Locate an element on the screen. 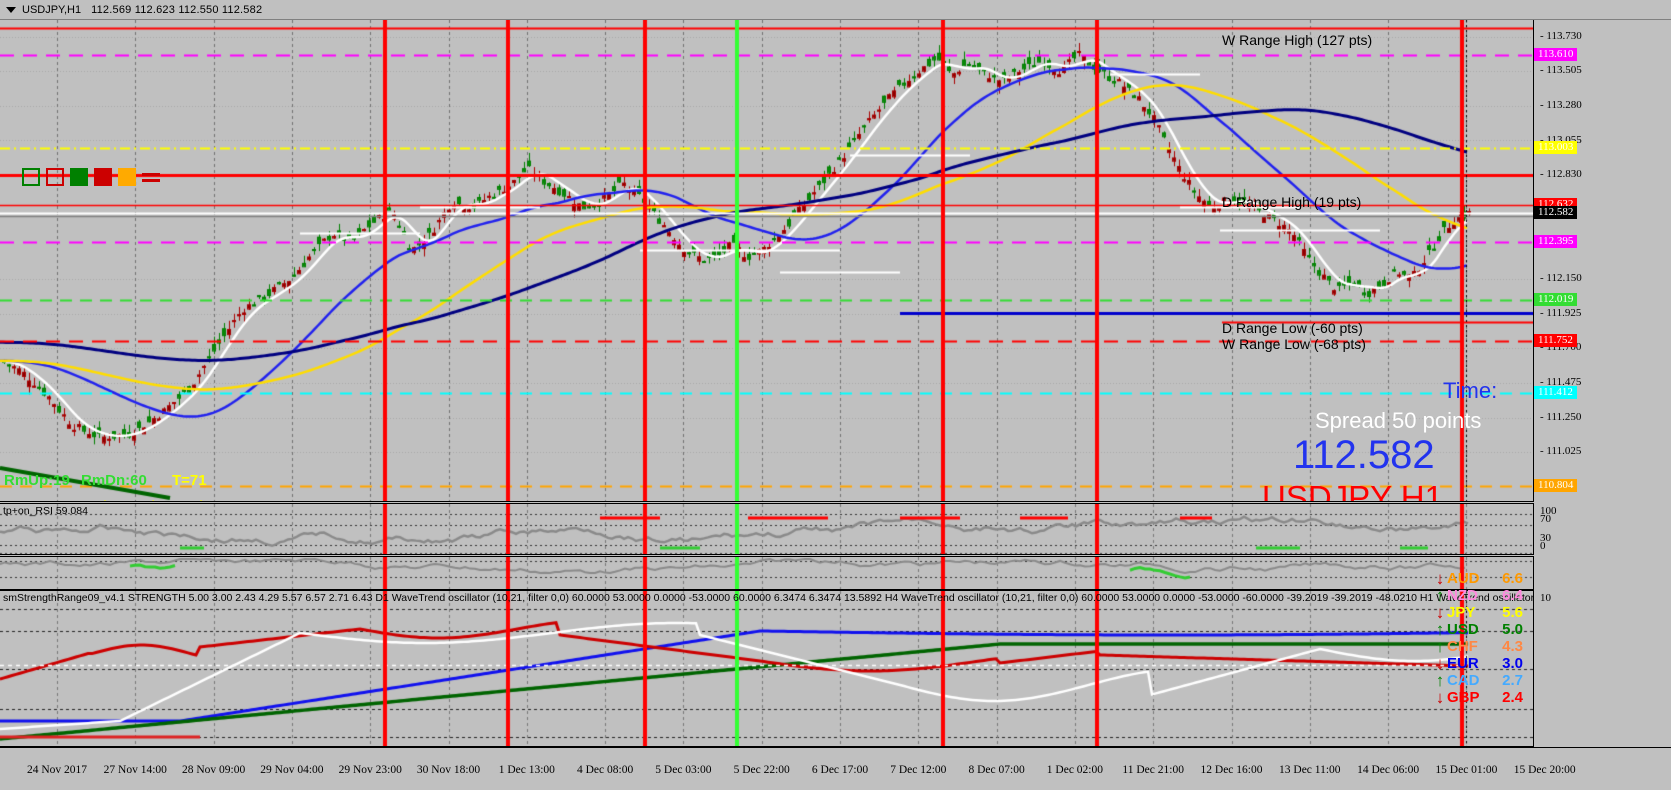 The height and width of the screenshot is (790, 1671). ohlc-values: 112.569 112.623 112.550 112.582 is located at coordinates (177, 9).